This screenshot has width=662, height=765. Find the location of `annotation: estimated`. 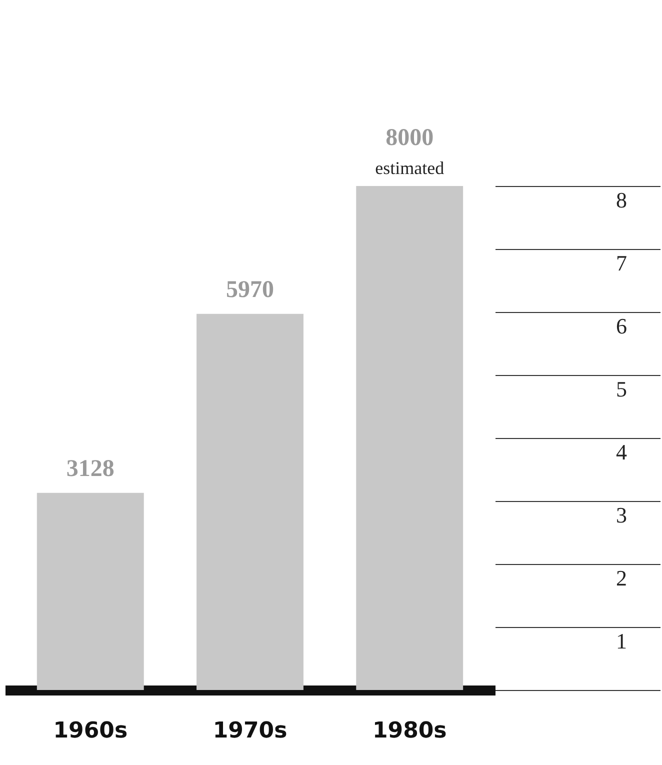

annotation: estimated is located at coordinates (409, 168).